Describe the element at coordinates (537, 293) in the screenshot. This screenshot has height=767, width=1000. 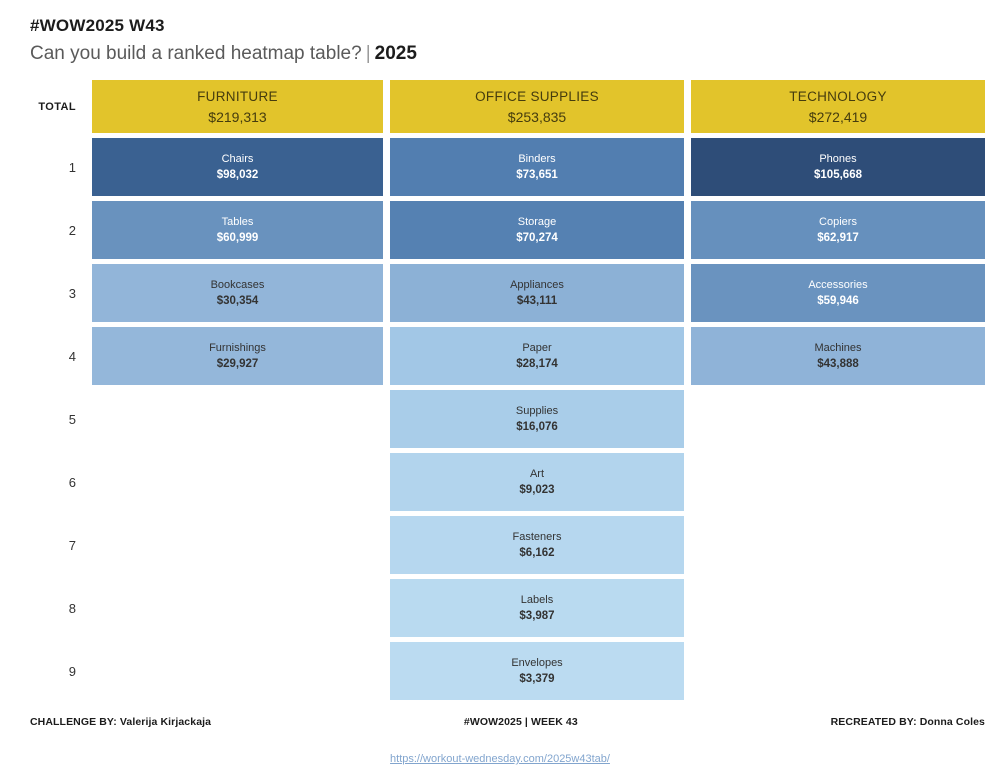
I see `cell-office-supplies-3: Appliances $43,111` at that location.